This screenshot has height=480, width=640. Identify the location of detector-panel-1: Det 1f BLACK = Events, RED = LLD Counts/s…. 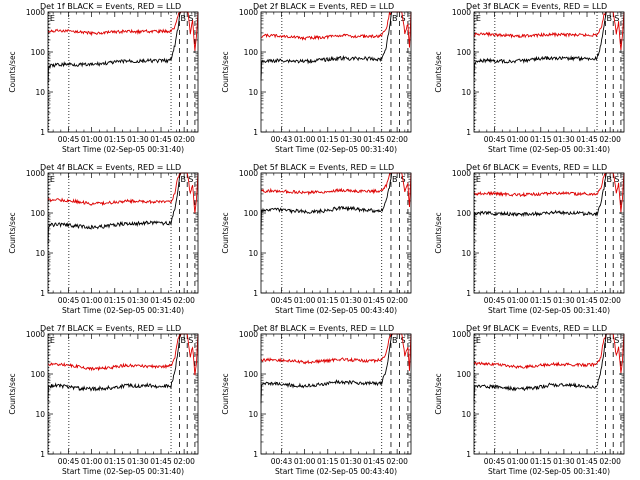
(103, 78).